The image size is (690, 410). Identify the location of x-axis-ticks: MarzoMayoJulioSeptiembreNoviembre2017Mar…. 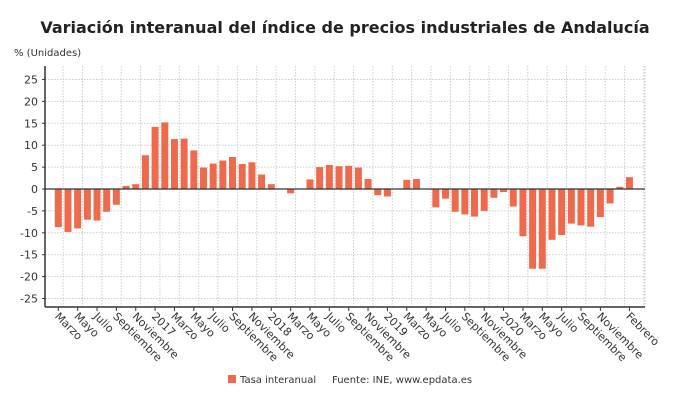
(357, 335).